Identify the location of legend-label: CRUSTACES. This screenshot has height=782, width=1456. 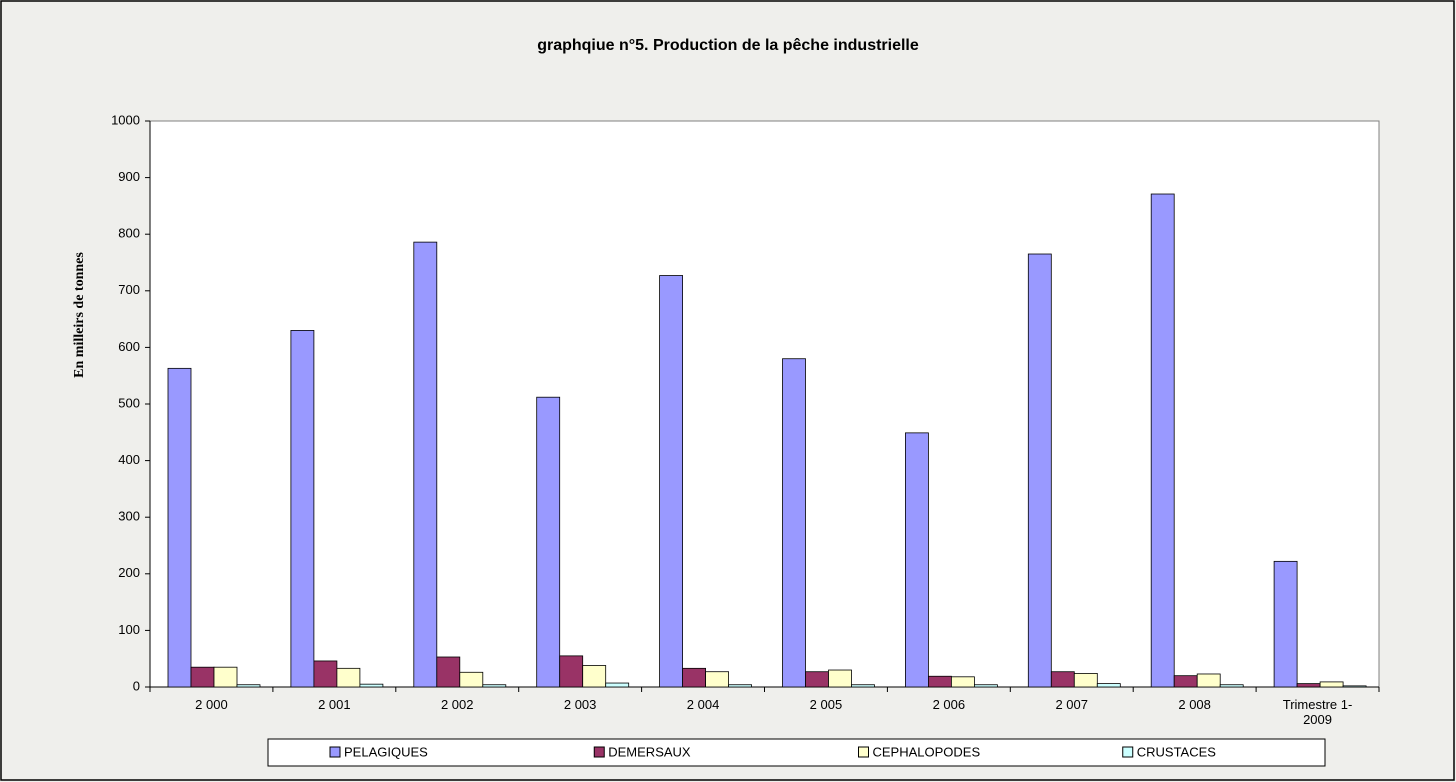
(1177, 751).